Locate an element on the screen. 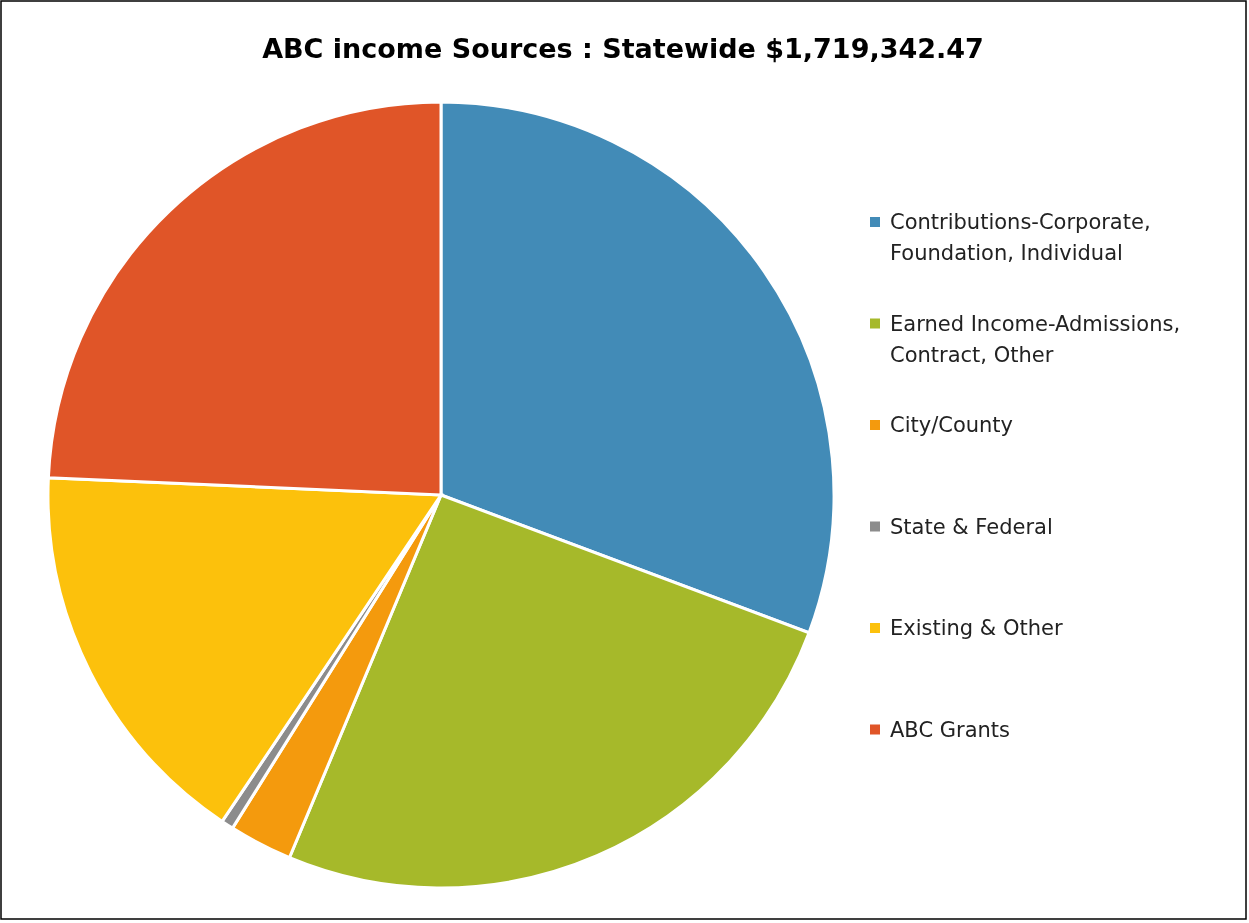  legend-label: Existing & Other is located at coordinates (976, 628).